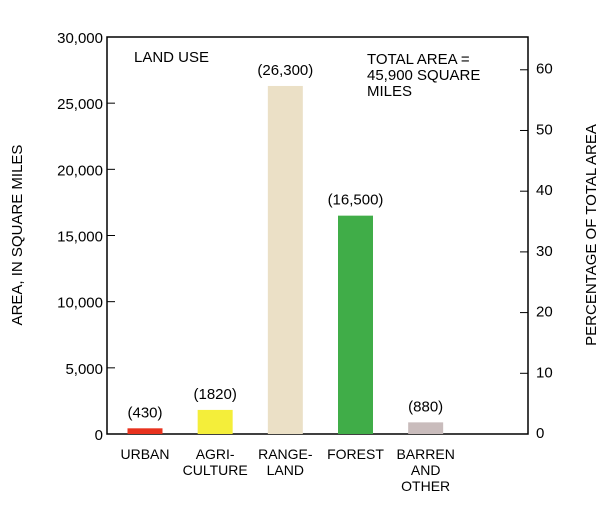  Describe the element at coordinates (544, 190) in the screenshot. I see `y2-tick-label: 40` at that location.